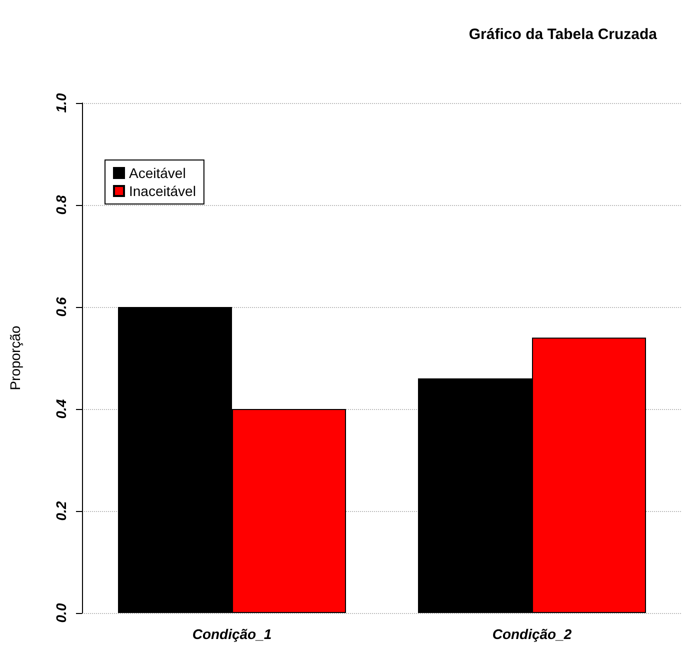 The image size is (692, 657). I want to click on y-tick-label: 1.0, so click(61, 103).